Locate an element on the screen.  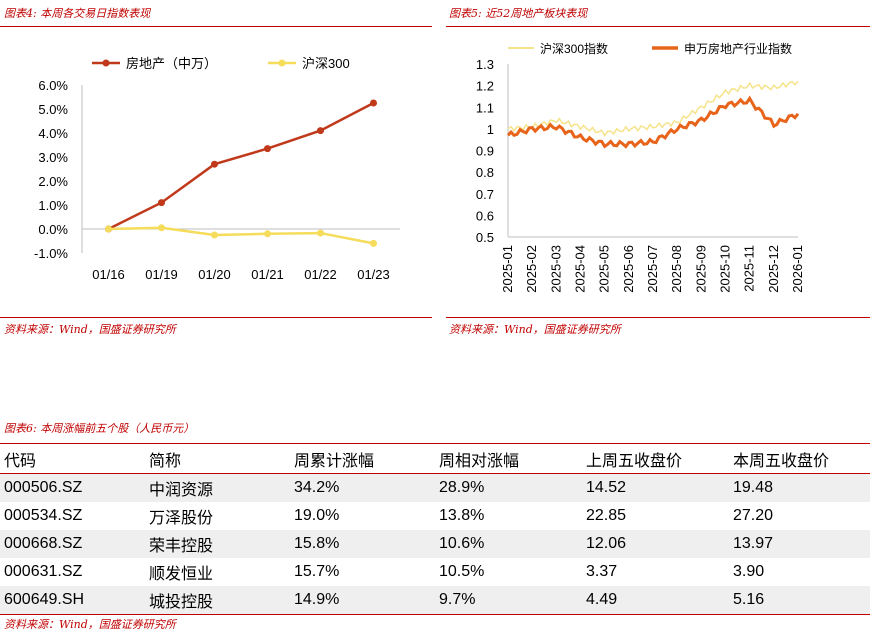
legend-label: 申万房地产行业指数 is located at coordinates (738, 48).